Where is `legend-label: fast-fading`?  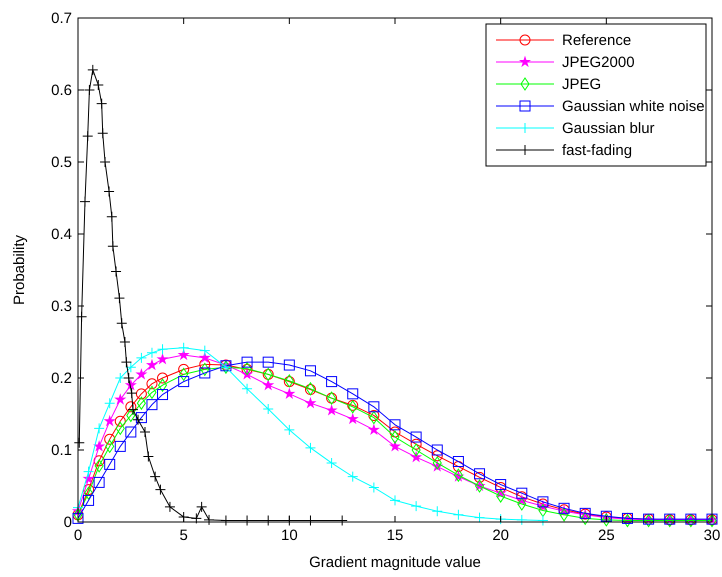 legend-label: fast-fading is located at coordinates (597, 150).